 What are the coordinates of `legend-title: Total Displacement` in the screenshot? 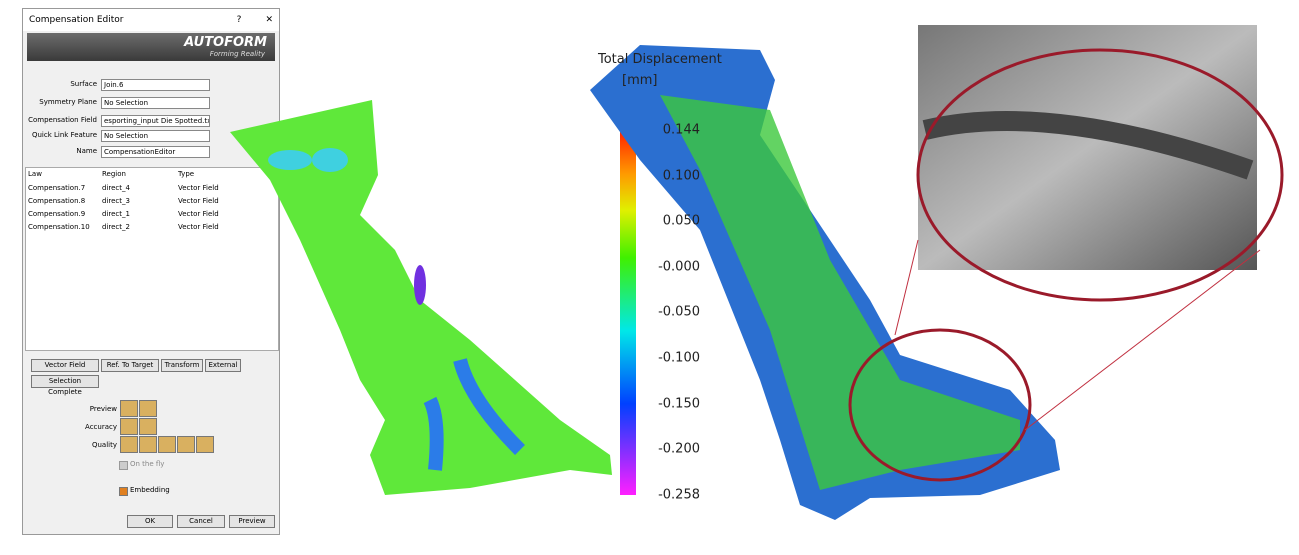 It's located at (659, 59).